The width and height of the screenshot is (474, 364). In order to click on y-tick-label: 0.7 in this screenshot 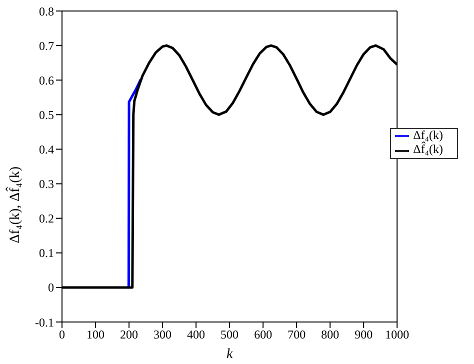, I will do `click(46, 45)`.